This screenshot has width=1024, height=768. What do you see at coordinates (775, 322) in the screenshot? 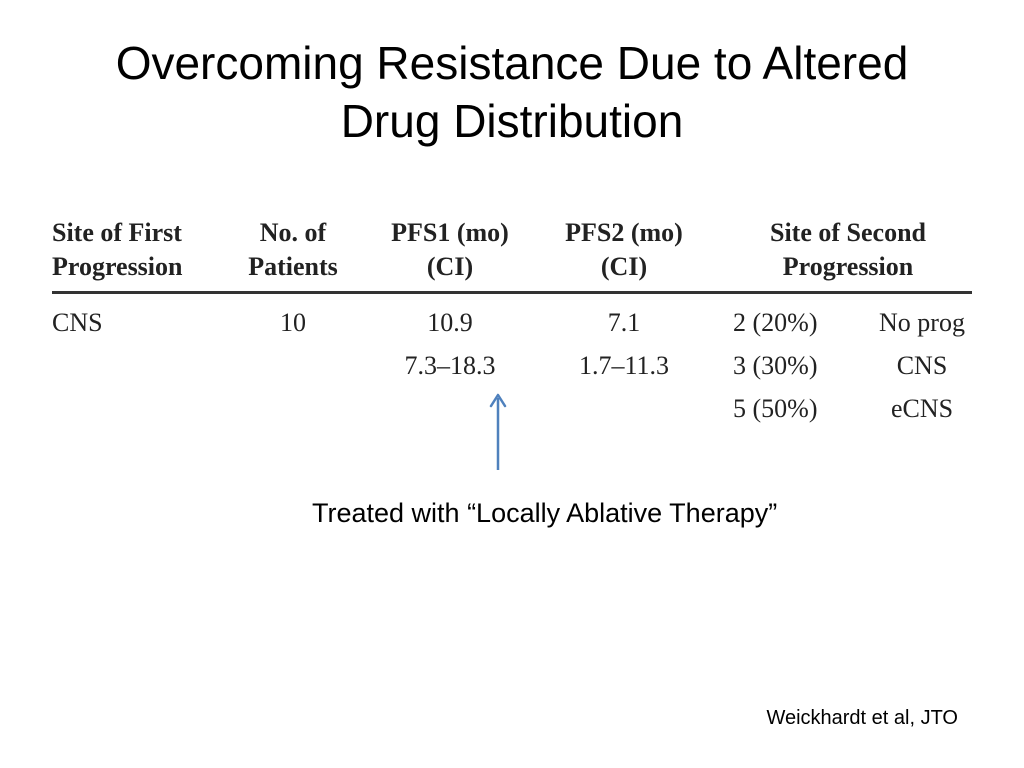
I see `cell-second-count-1: 2 (20%)` at bounding box center [775, 322].